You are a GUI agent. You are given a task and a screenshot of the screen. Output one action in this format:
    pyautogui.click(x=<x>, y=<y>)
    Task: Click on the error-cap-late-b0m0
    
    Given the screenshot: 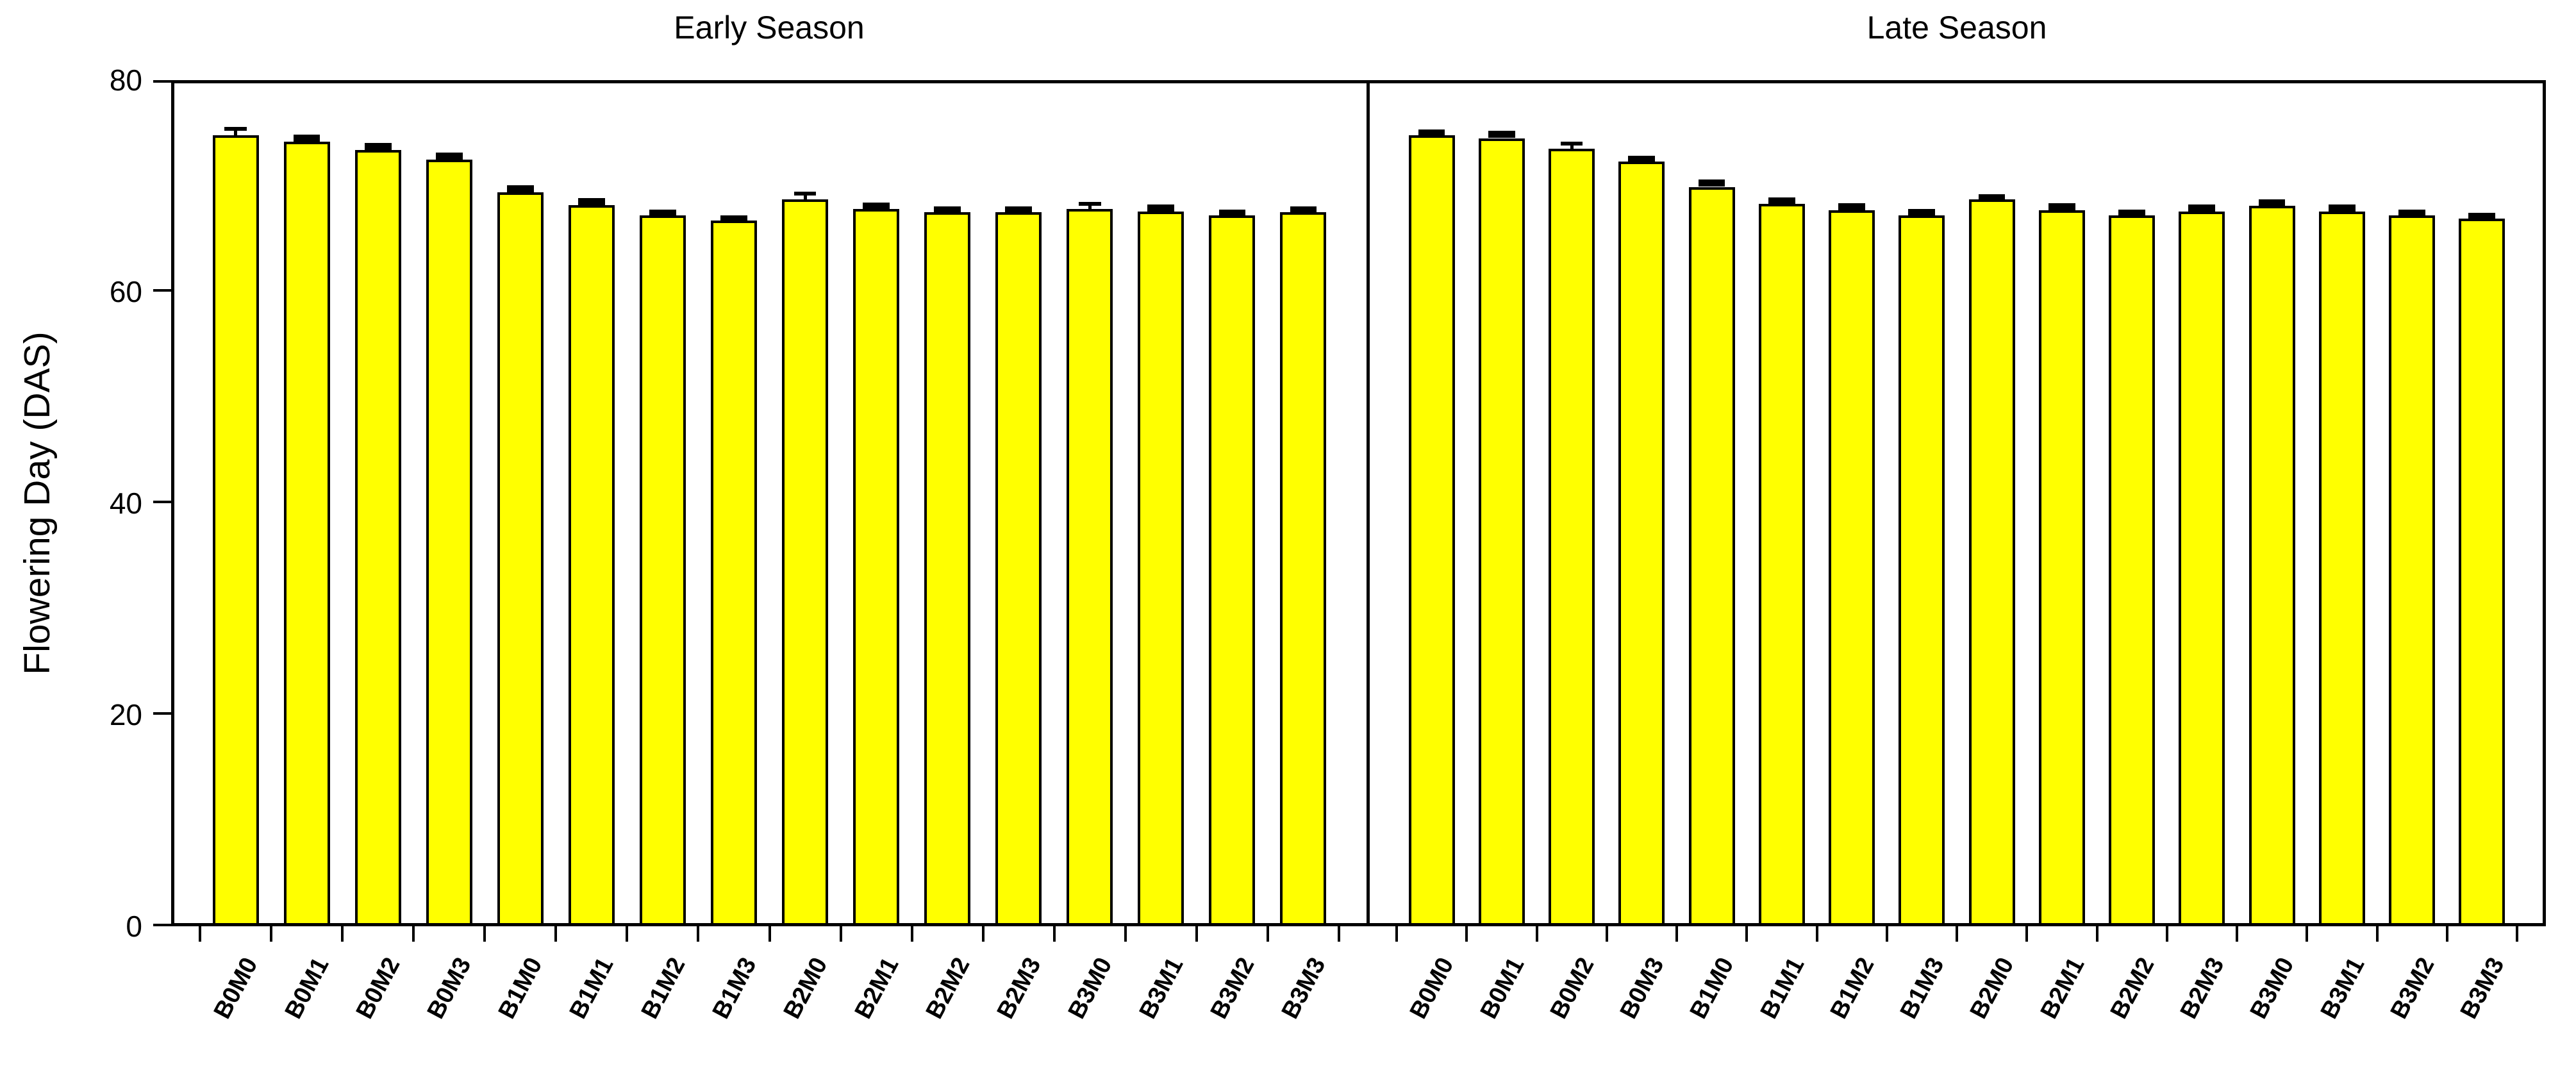 What is the action you would take?
    pyautogui.click(x=1432, y=133)
    